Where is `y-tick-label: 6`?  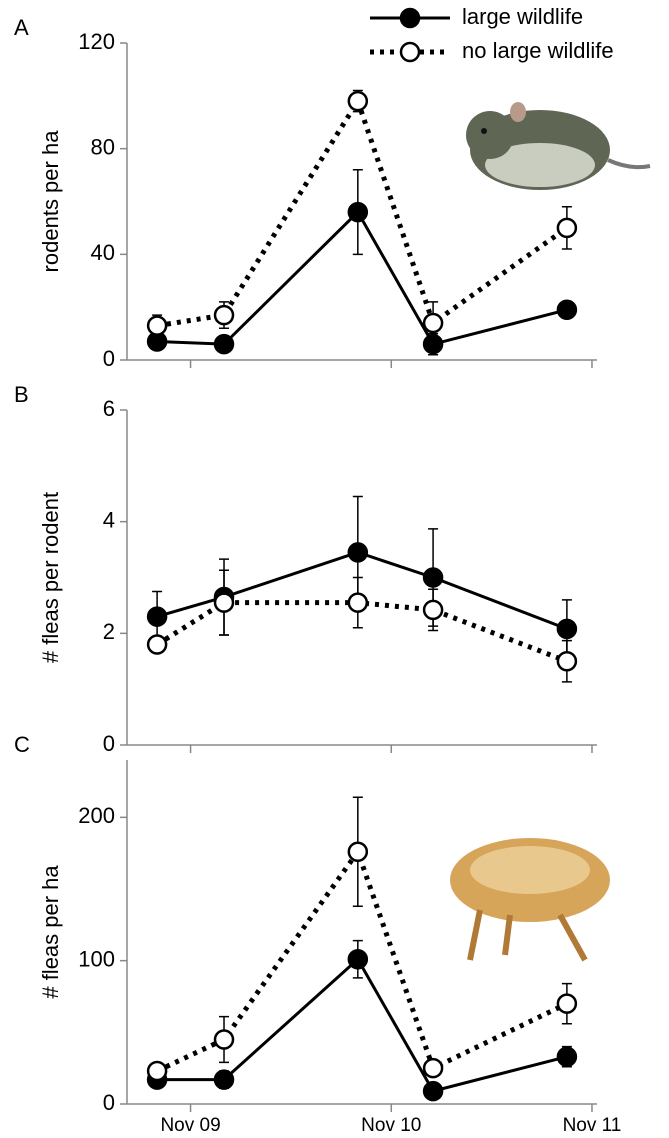
y-tick-label: 6 is located at coordinates (109, 408).